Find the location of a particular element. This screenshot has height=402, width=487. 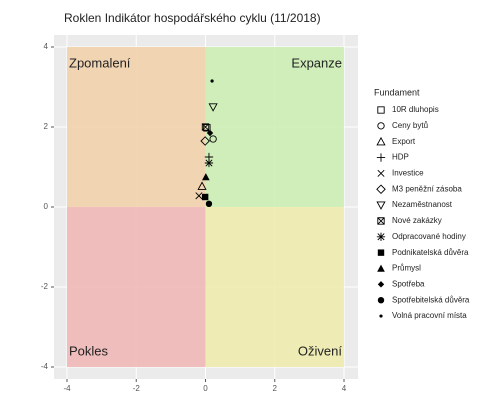

y-tick-label: 0 is located at coordinates (46, 206).